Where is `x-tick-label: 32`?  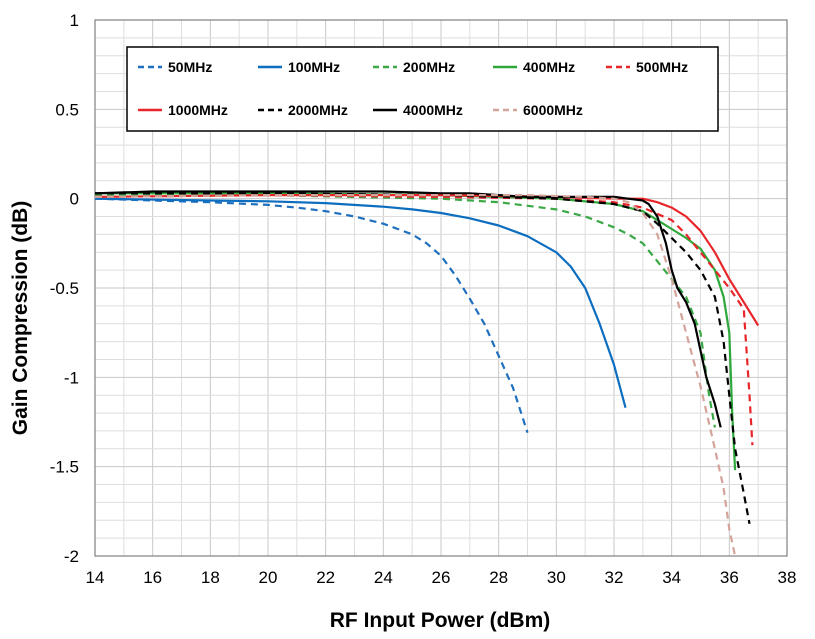 x-tick-label: 32 is located at coordinates (614, 577).